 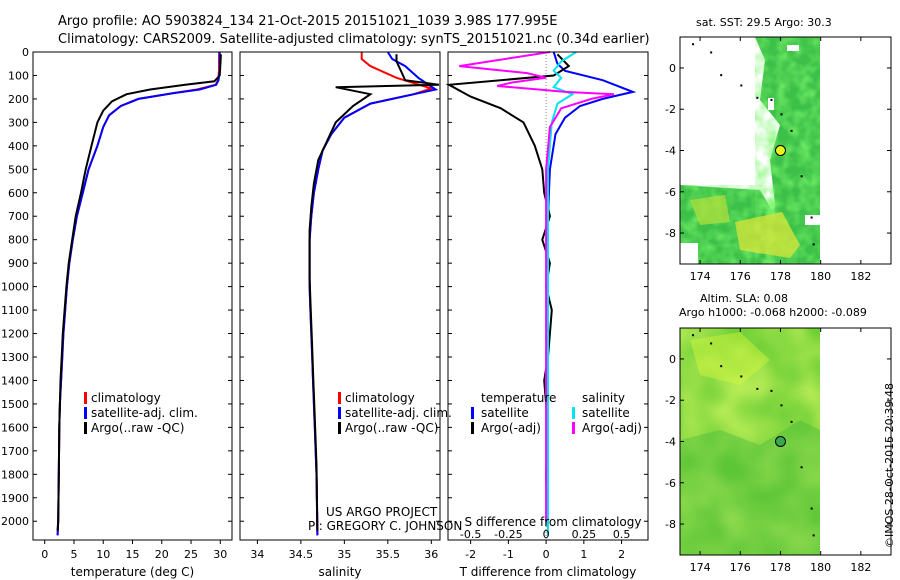 What do you see at coordinates (780, 441) in the screenshot?
I see `argo-position-marker` at bounding box center [780, 441].